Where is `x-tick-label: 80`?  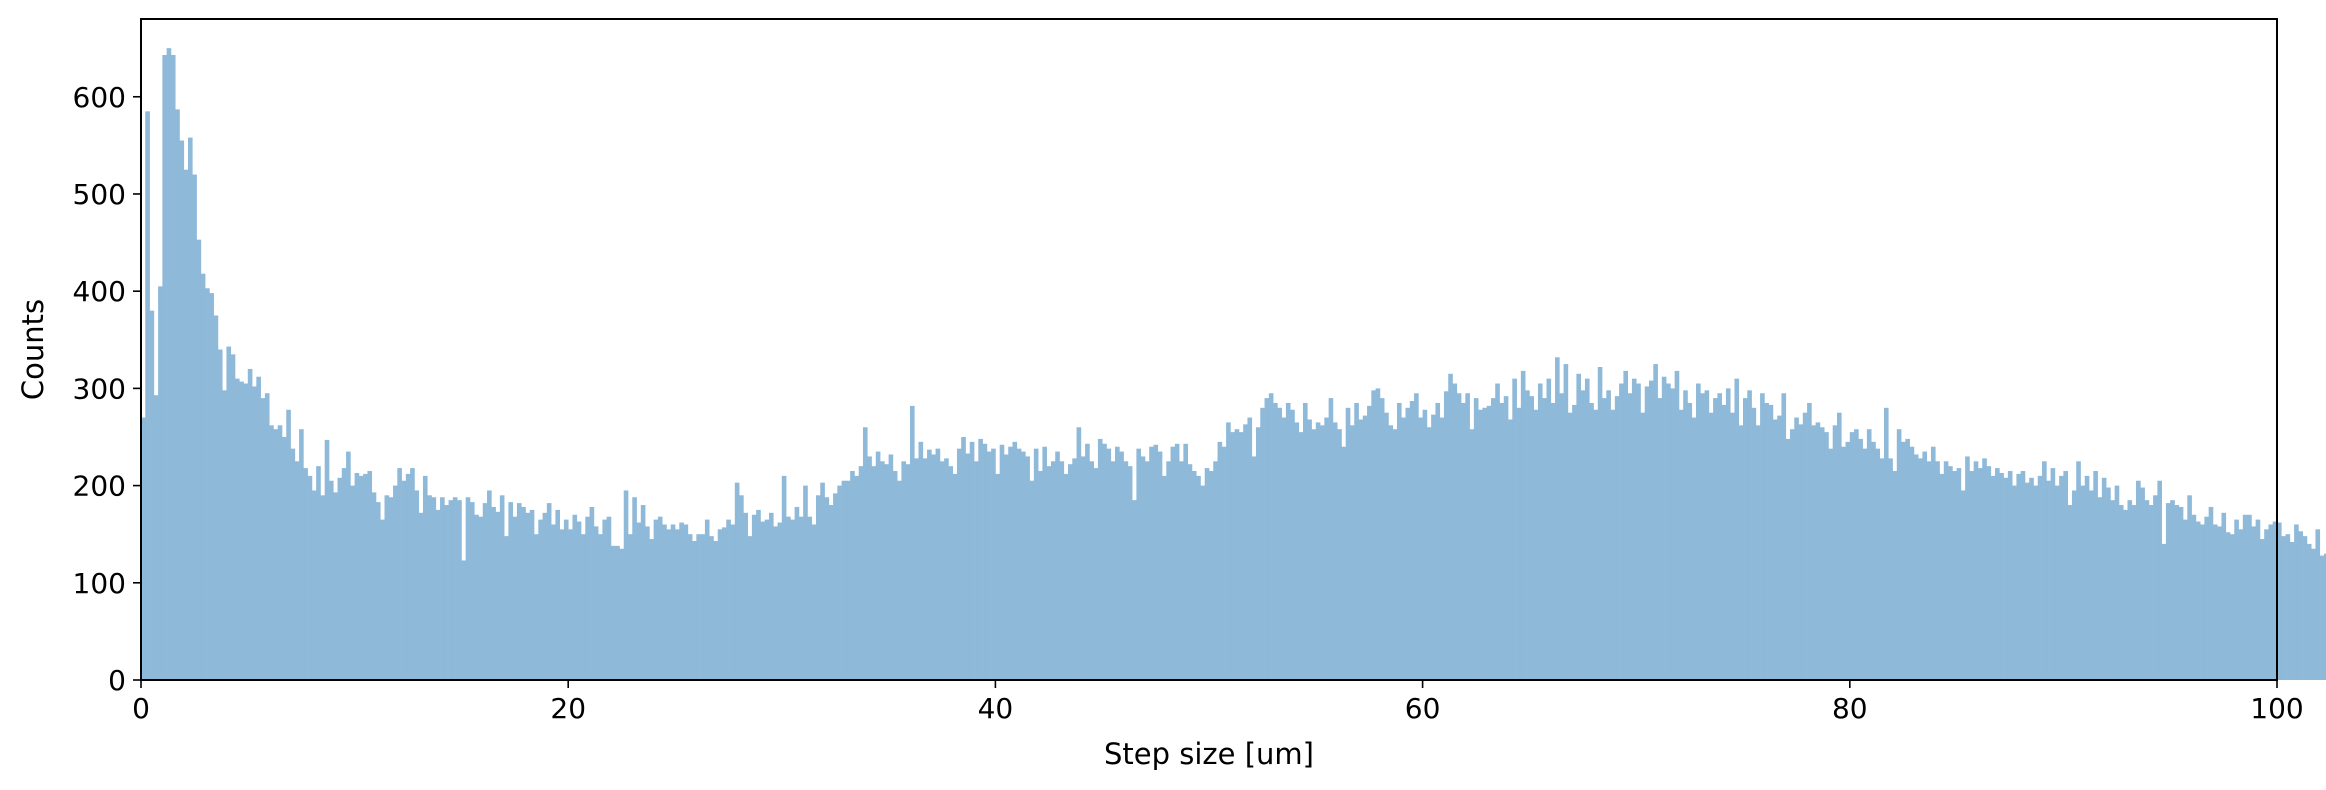
x-tick-label: 80 is located at coordinates (1850, 708).